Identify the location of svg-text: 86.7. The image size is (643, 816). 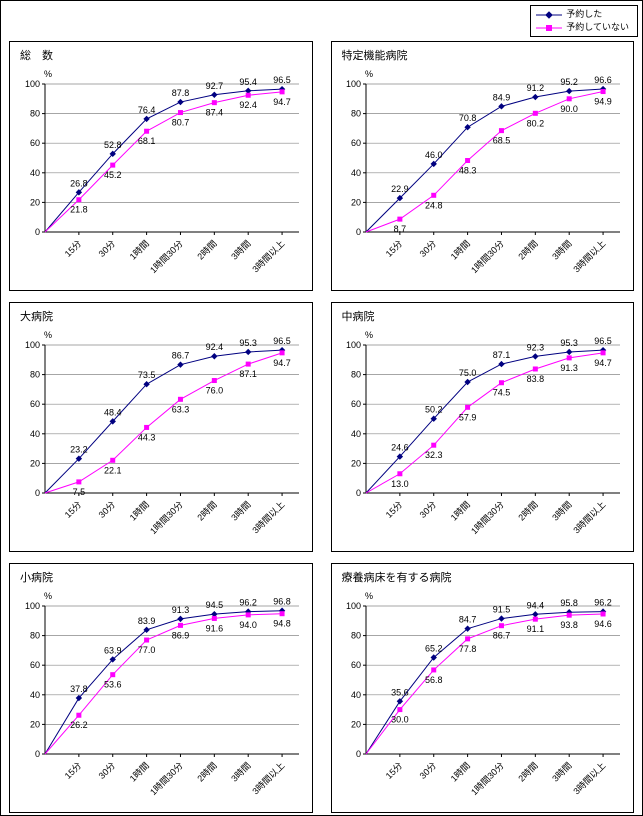
(502, 636).